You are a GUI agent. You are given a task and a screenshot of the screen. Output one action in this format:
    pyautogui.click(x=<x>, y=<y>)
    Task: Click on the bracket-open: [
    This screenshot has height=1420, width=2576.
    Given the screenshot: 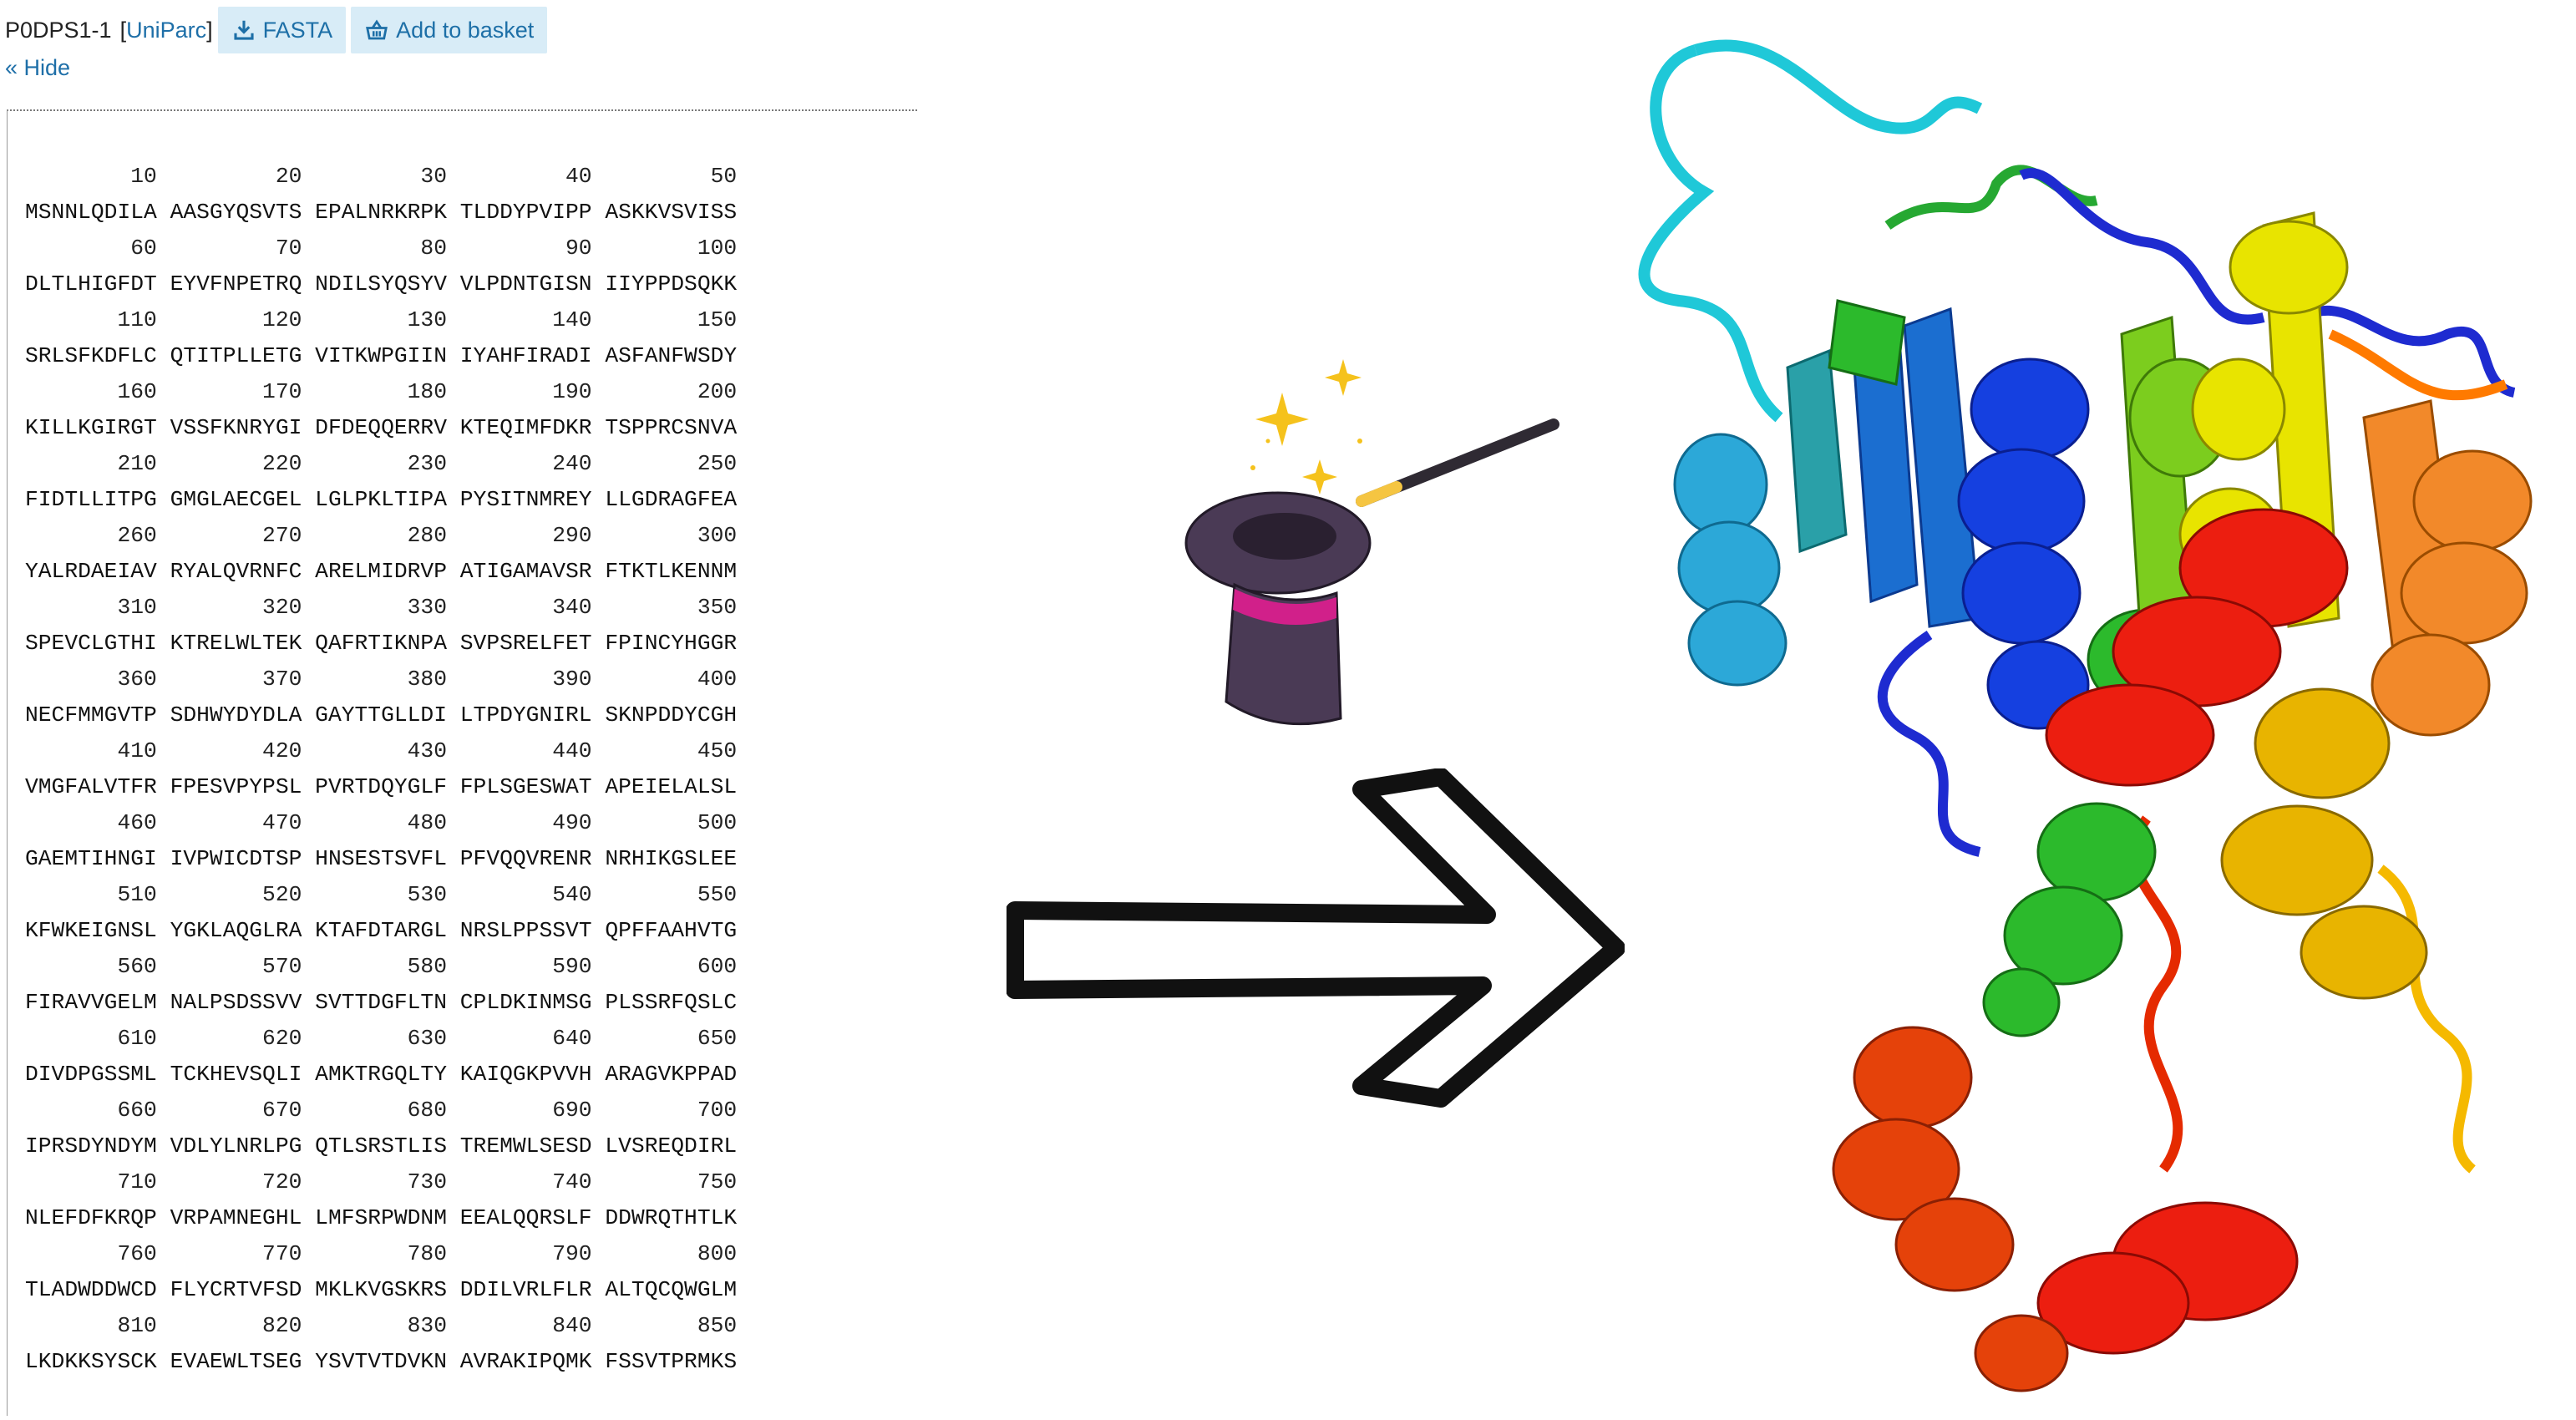 What is the action you would take?
    pyautogui.click(x=123, y=30)
    